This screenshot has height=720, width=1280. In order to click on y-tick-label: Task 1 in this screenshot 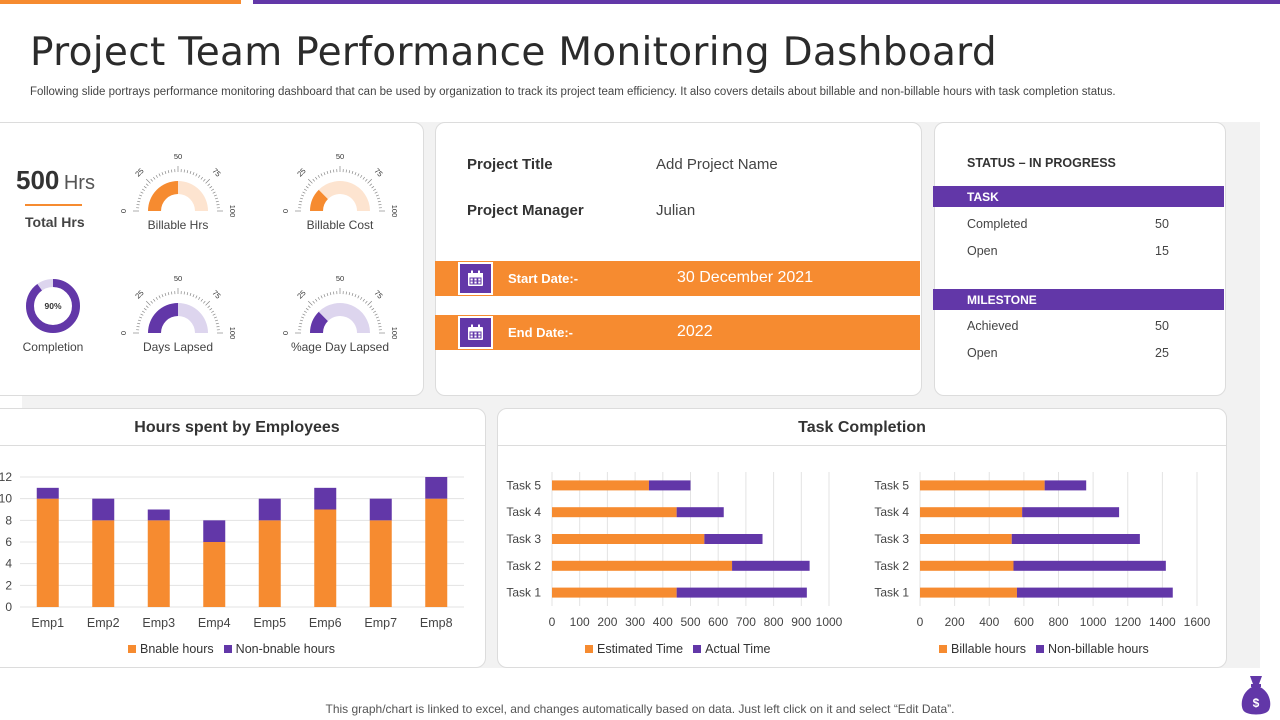, I will do `click(891, 593)`.